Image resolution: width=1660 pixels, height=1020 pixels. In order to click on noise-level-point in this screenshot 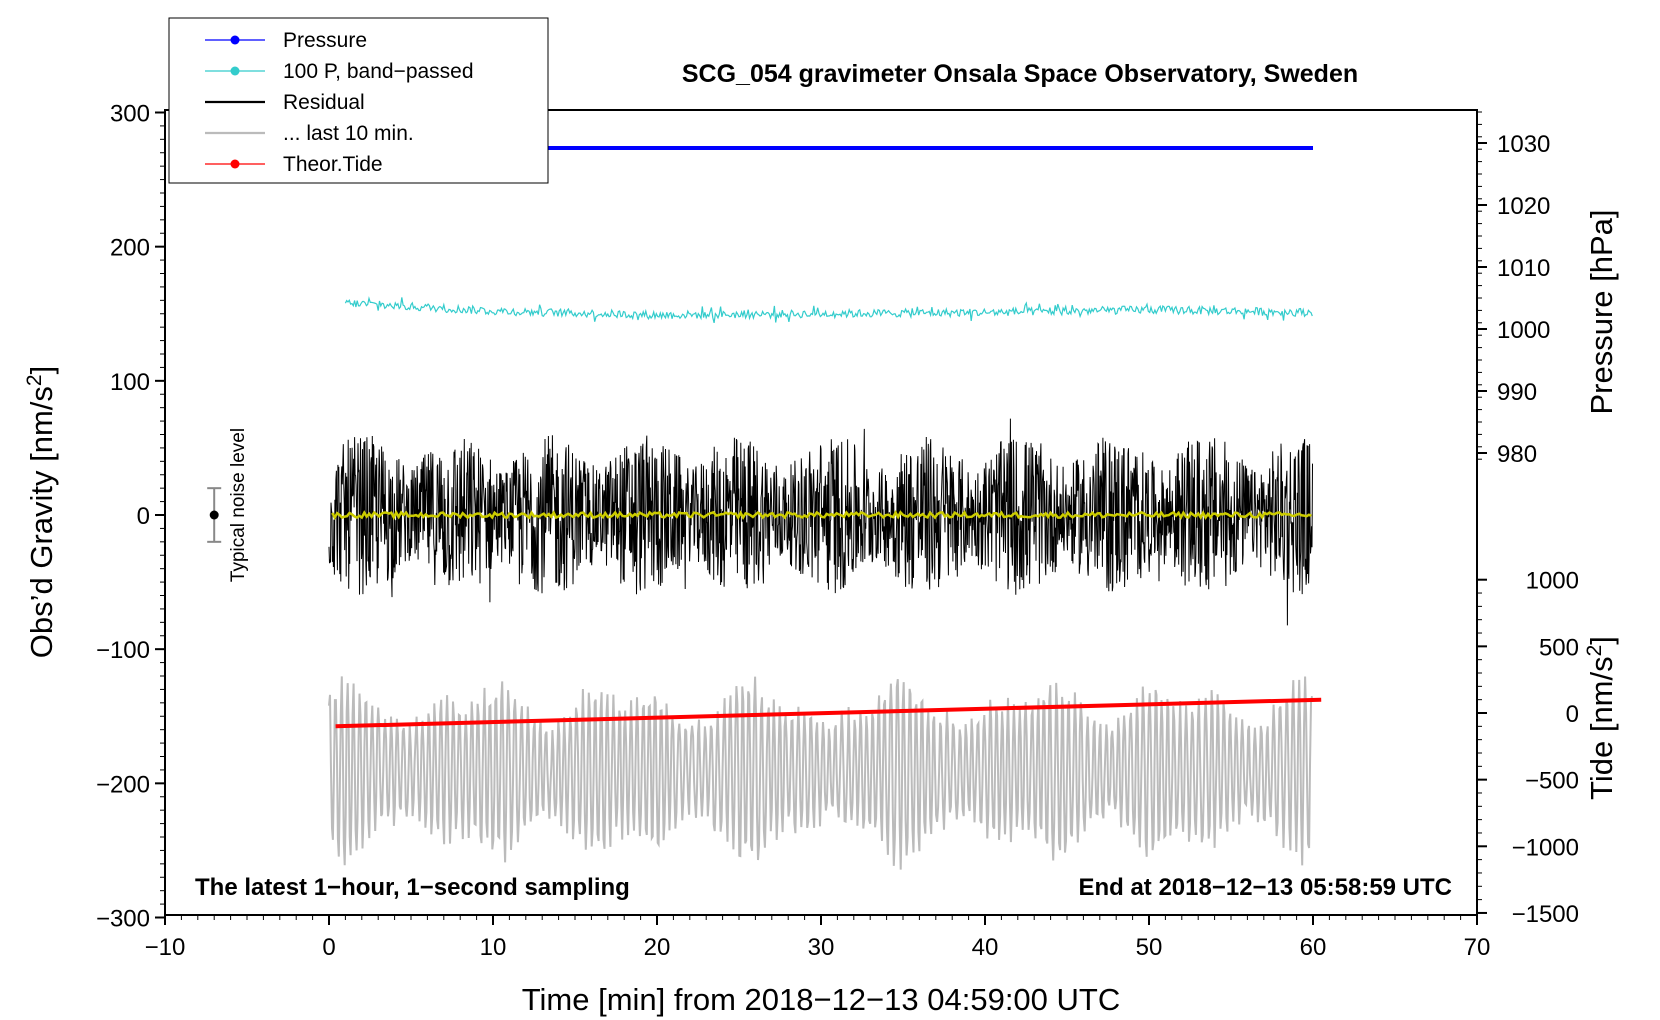, I will do `click(214, 515)`.